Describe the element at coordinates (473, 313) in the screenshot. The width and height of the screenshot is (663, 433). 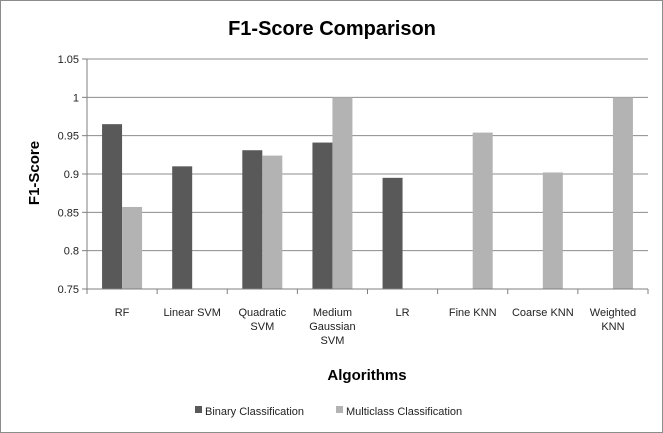
I see `x-tick-label: Fine KNN` at that location.